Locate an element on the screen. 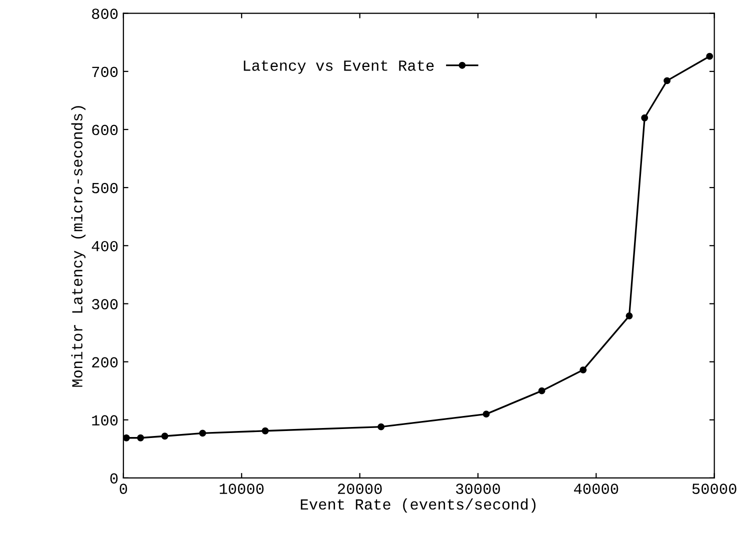 This screenshot has width=748, height=534. y-tick-label: 600 is located at coordinates (105, 130).